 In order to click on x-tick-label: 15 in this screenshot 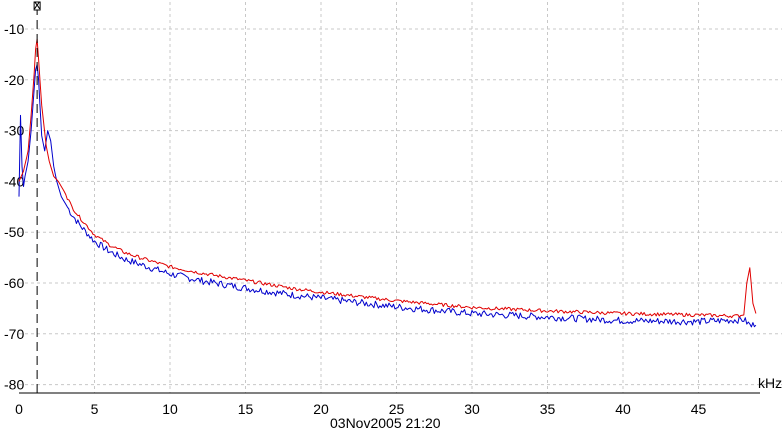, I will do `click(246, 409)`.